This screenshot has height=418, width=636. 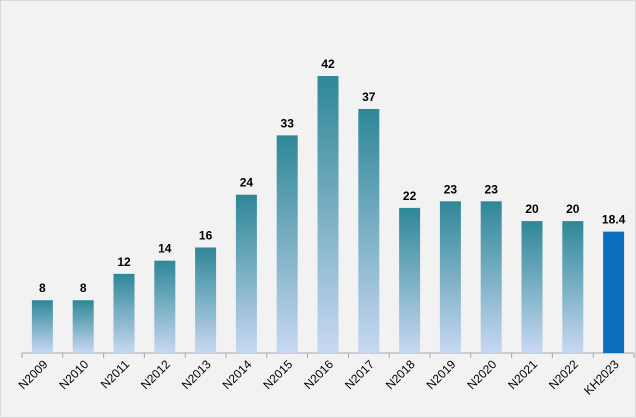 What do you see at coordinates (247, 183) in the screenshot?
I see `data-label: 24` at bounding box center [247, 183].